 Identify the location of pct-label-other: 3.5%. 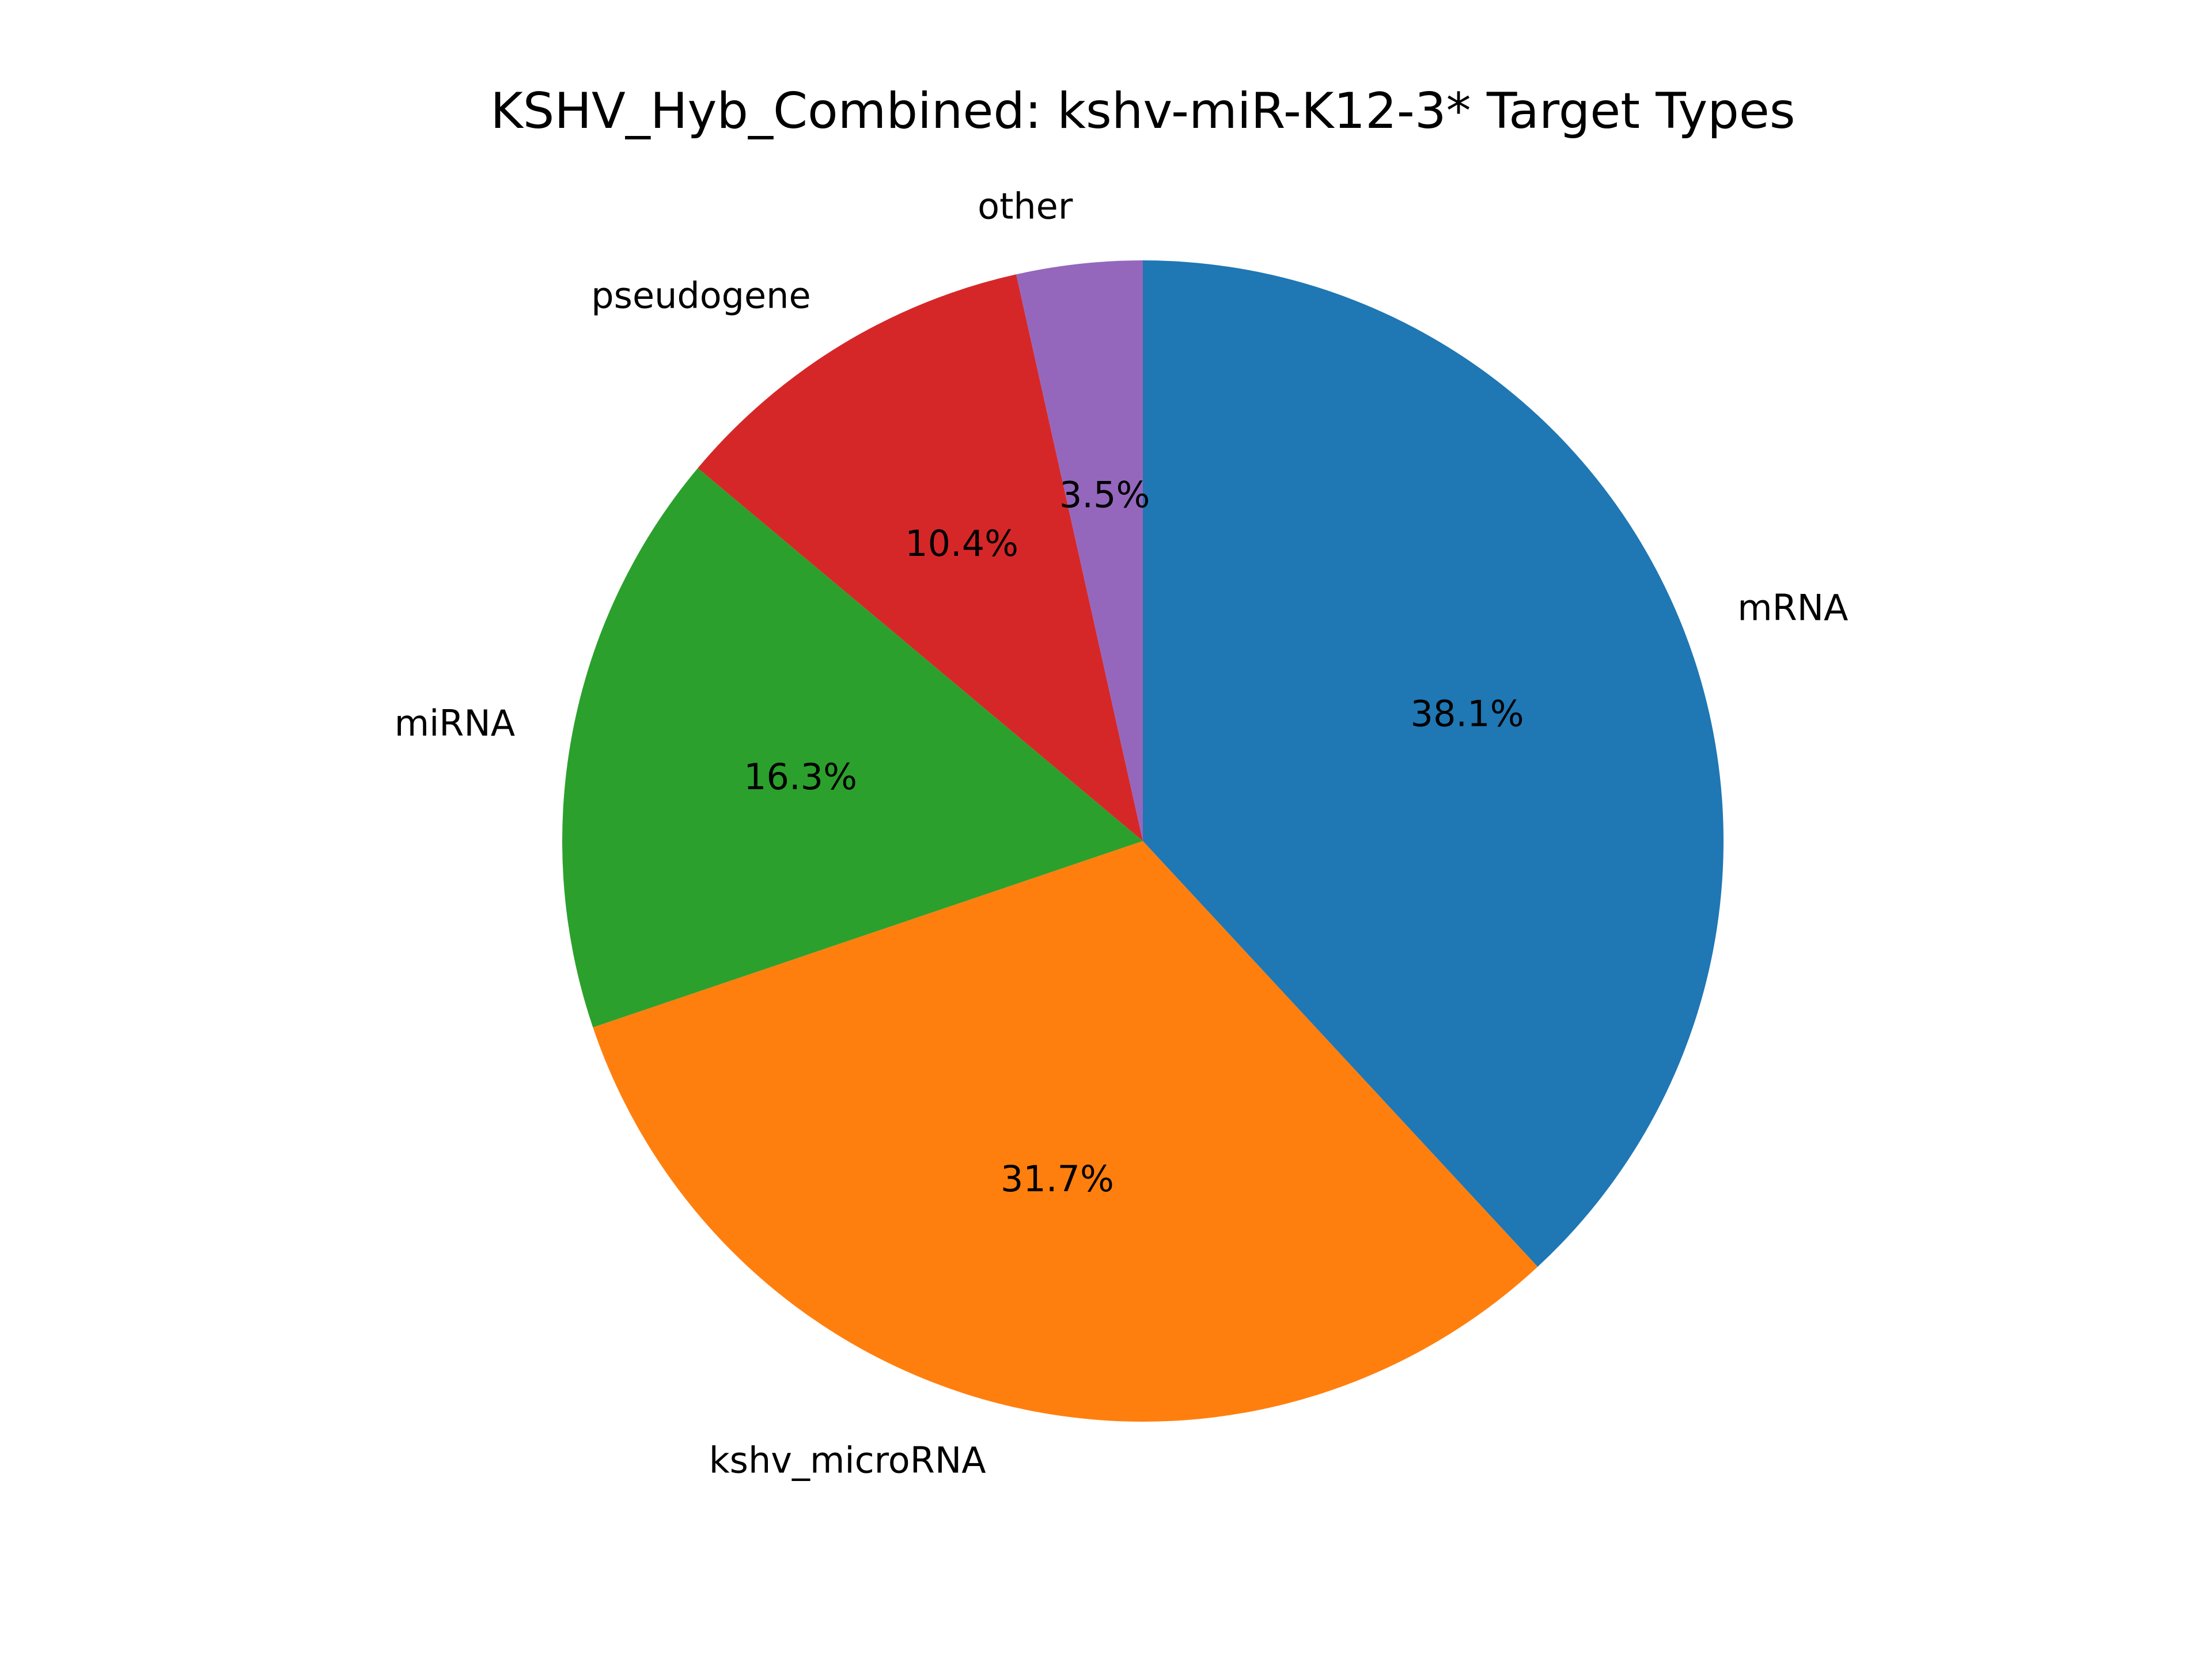
(1104, 495).